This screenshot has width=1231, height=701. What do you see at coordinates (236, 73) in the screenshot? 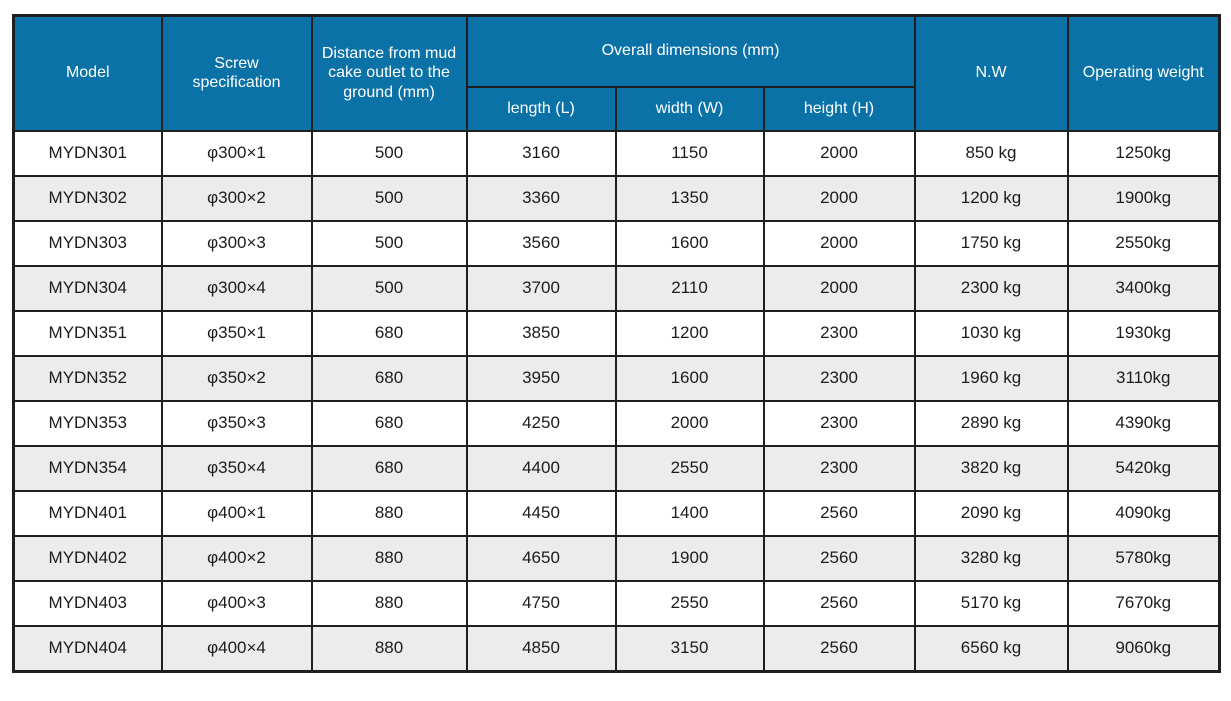
I see `header-screw-specification: Screw specification` at bounding box center [236, 73].